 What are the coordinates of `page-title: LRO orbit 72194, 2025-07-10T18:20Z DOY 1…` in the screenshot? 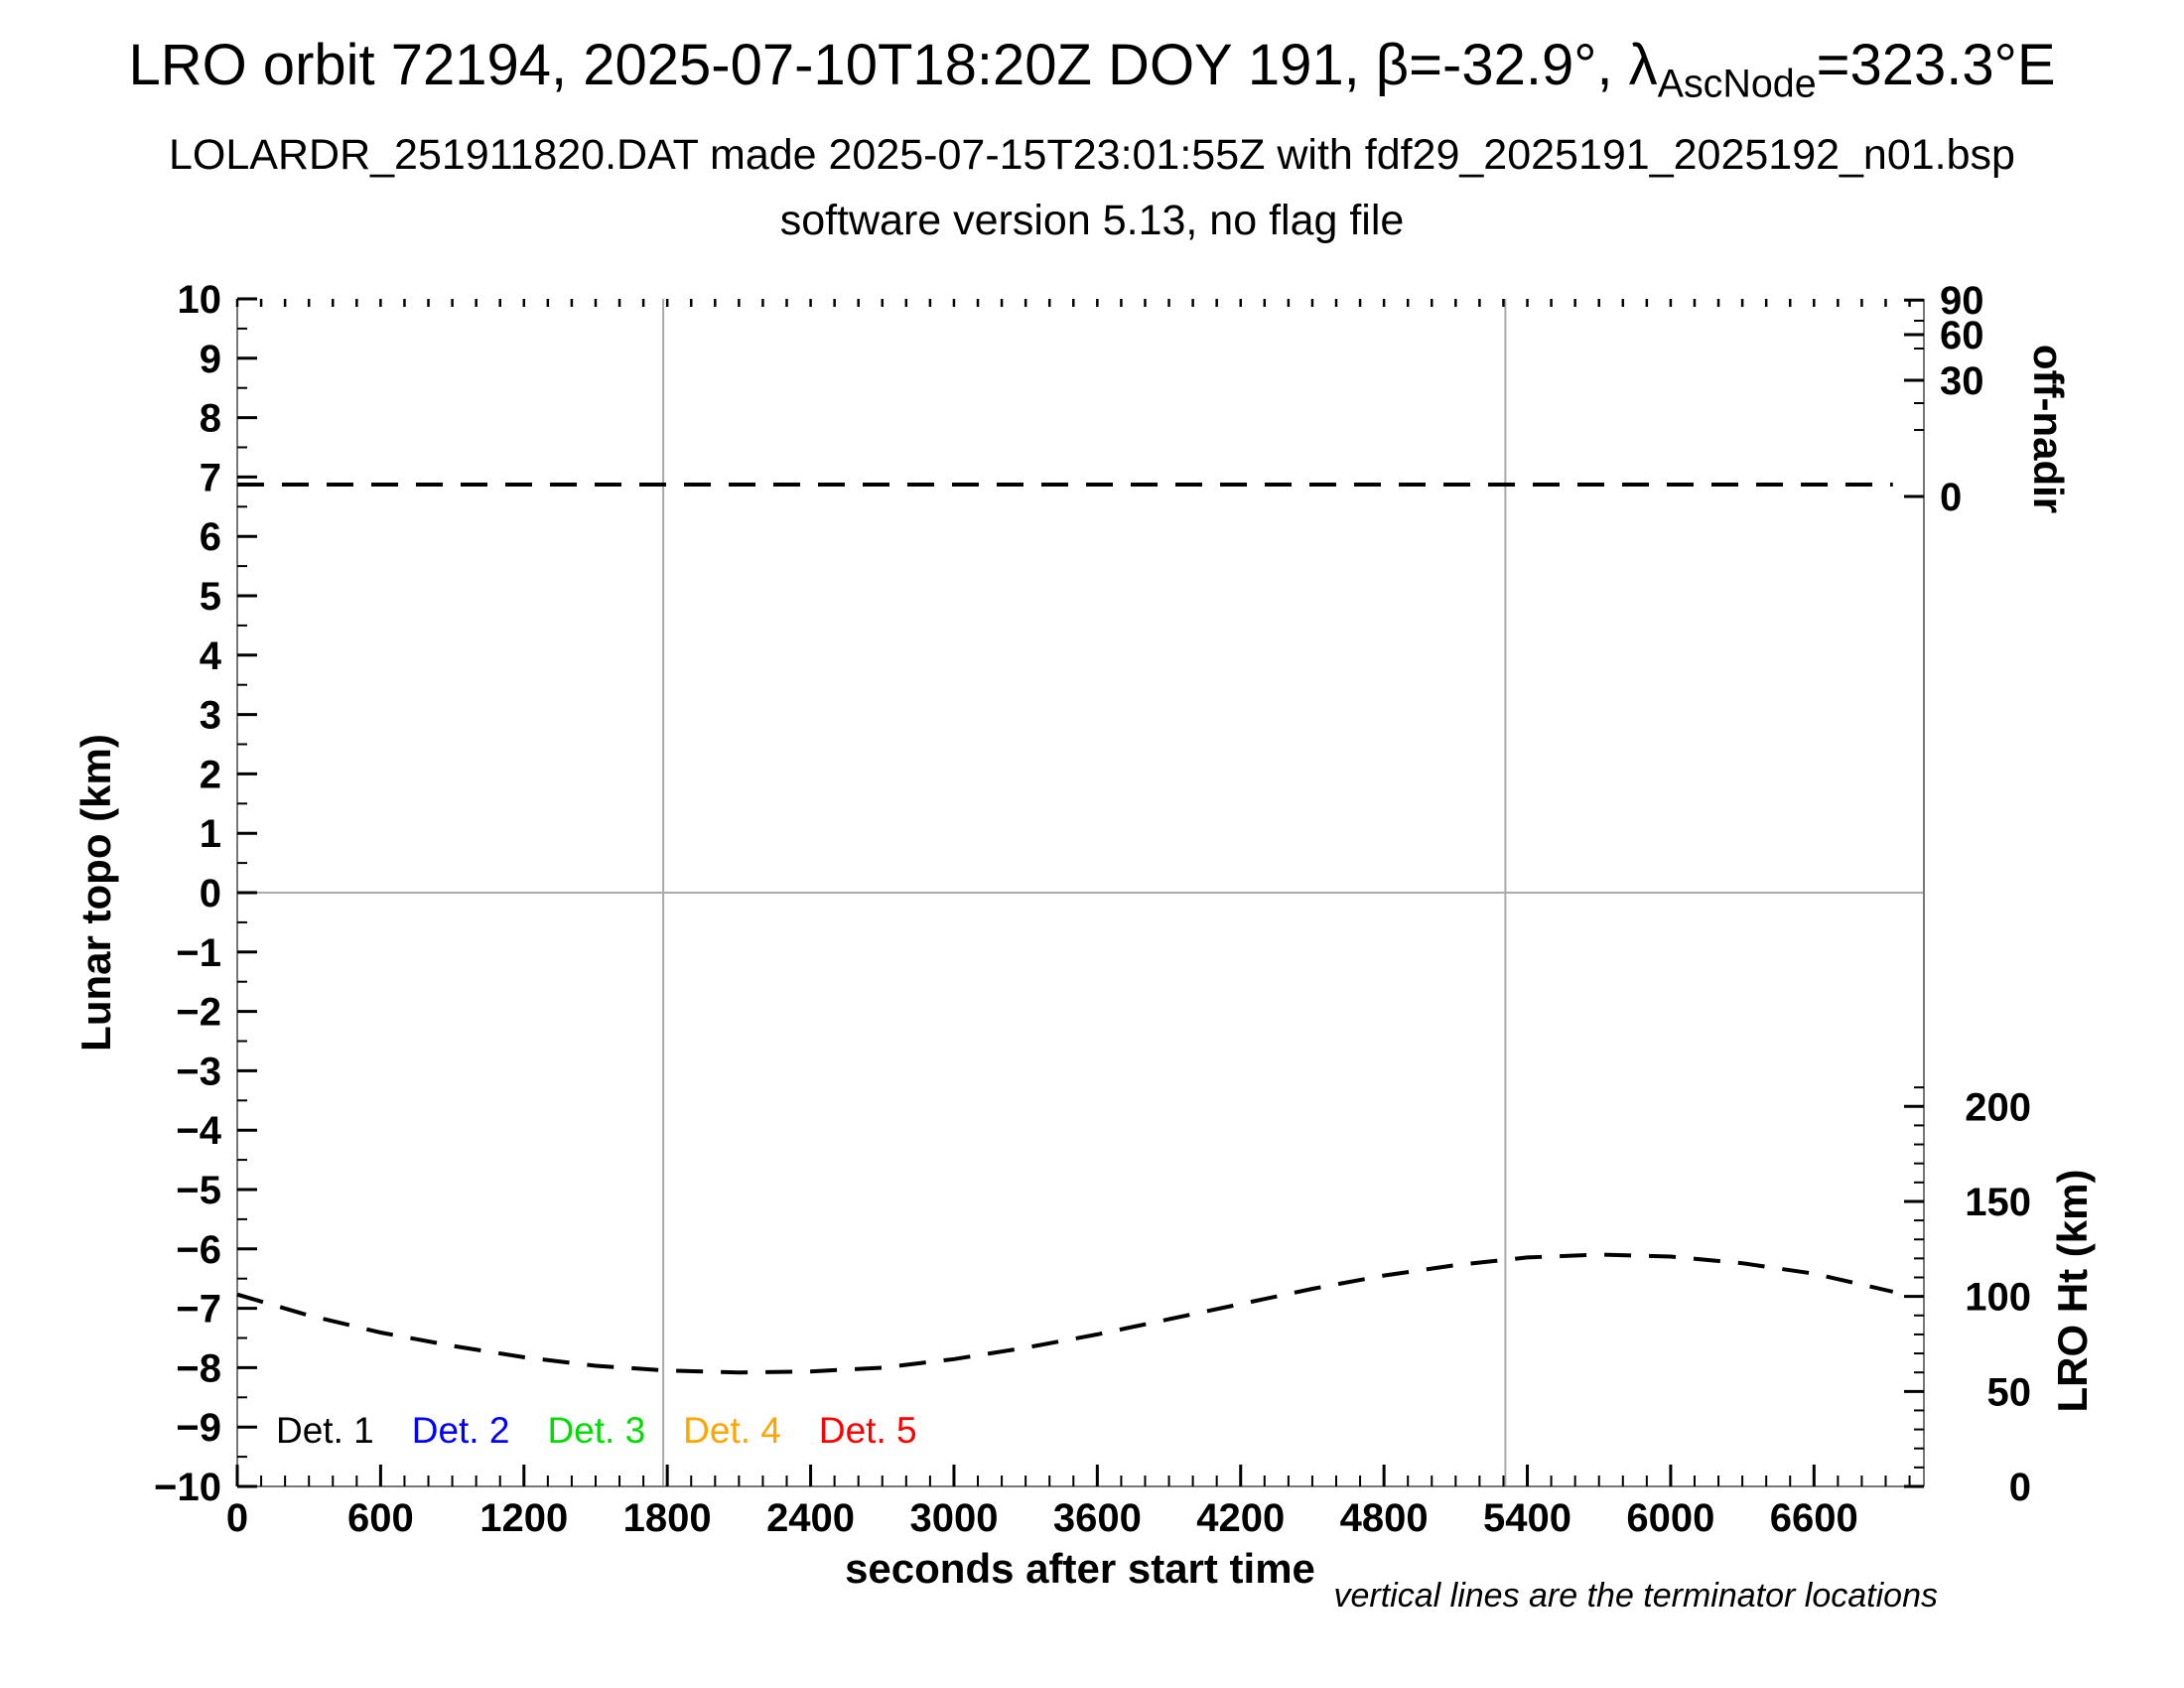 It's located at (1092, 69).